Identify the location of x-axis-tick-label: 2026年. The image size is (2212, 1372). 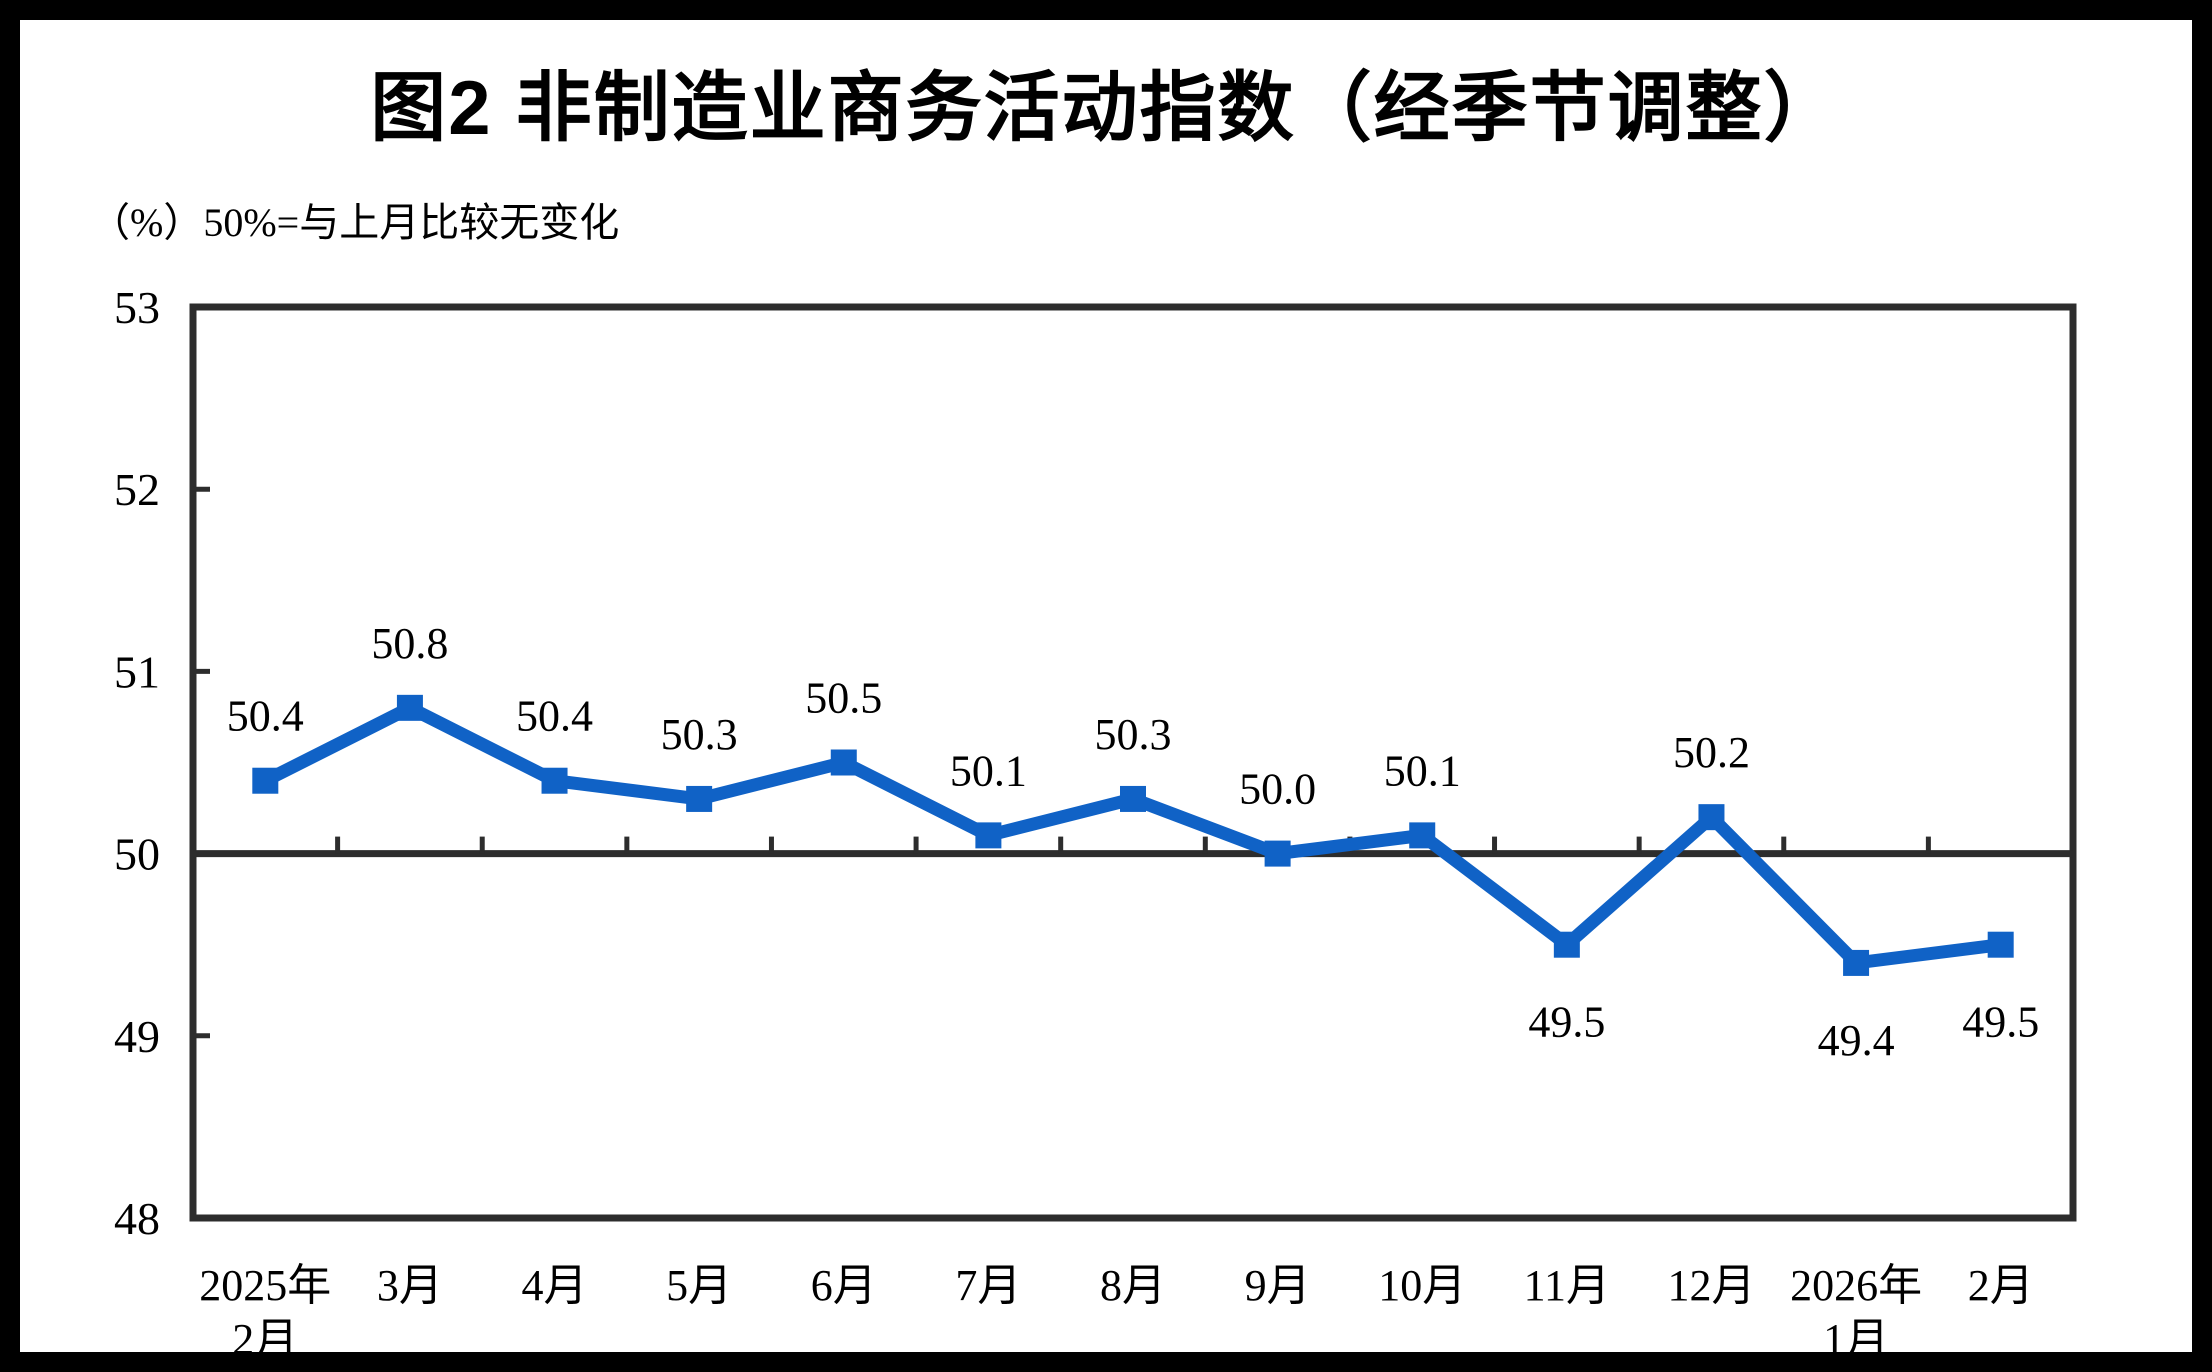
(1856, 1285).